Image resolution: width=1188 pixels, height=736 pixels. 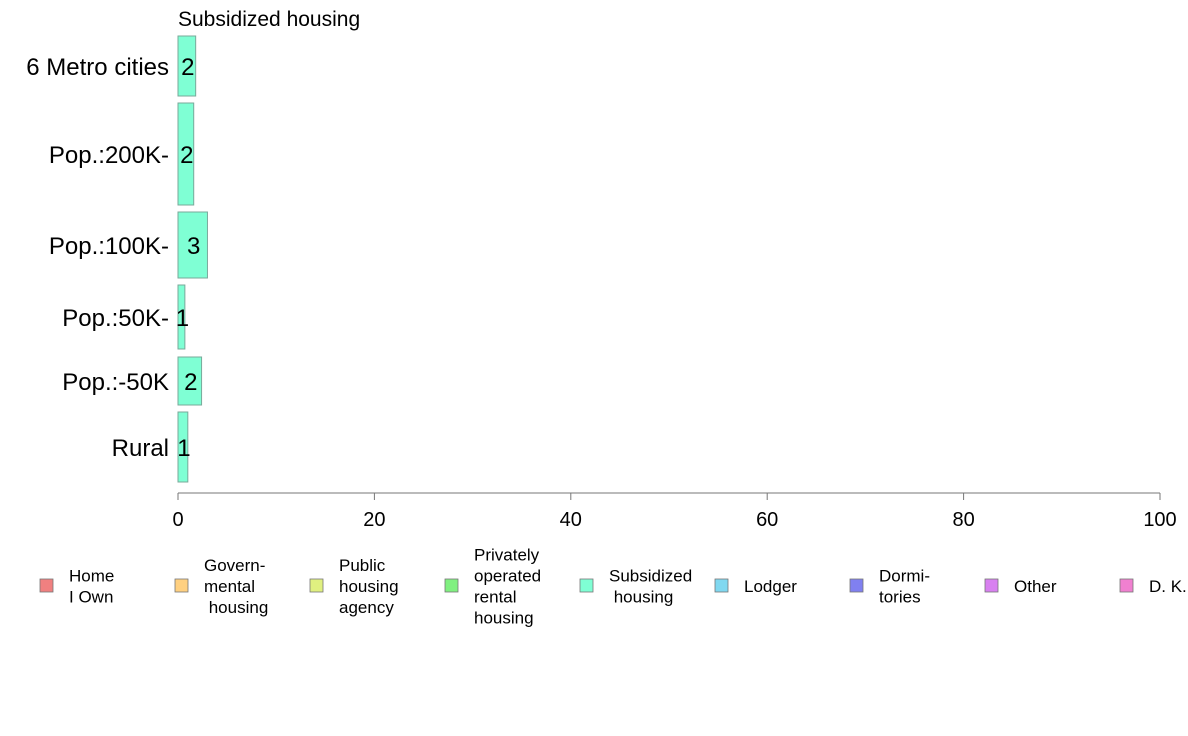 I want to click on legend-label-line: agency, so click(x=366, y=607).